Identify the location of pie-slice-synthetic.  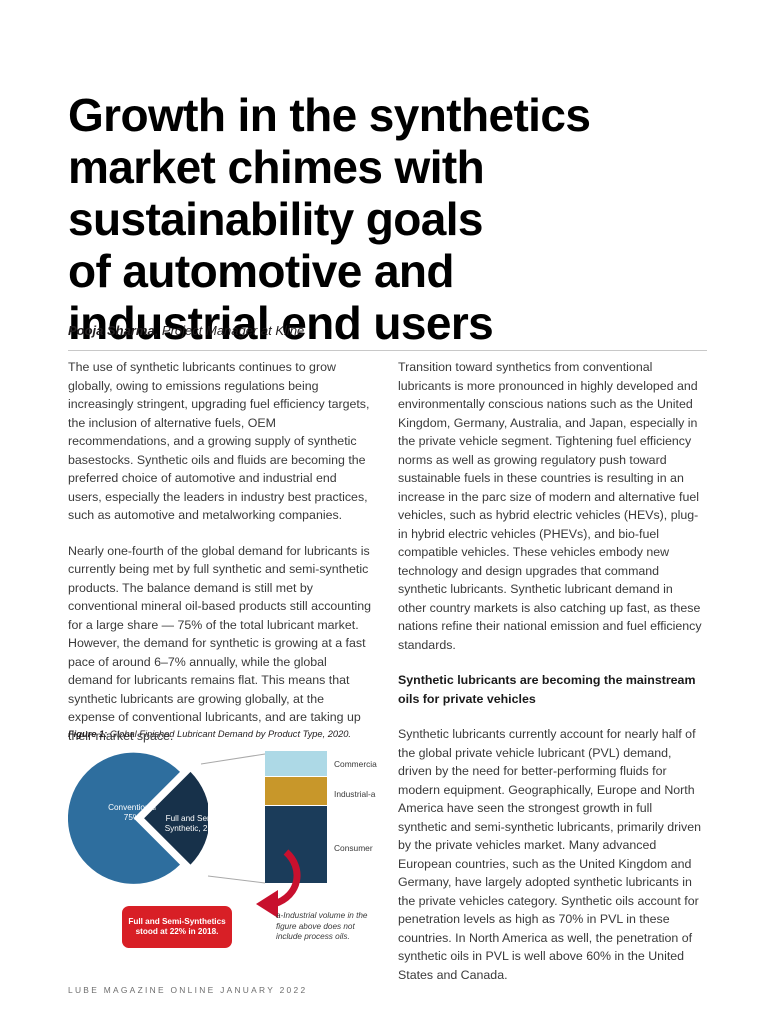
(176, 818).